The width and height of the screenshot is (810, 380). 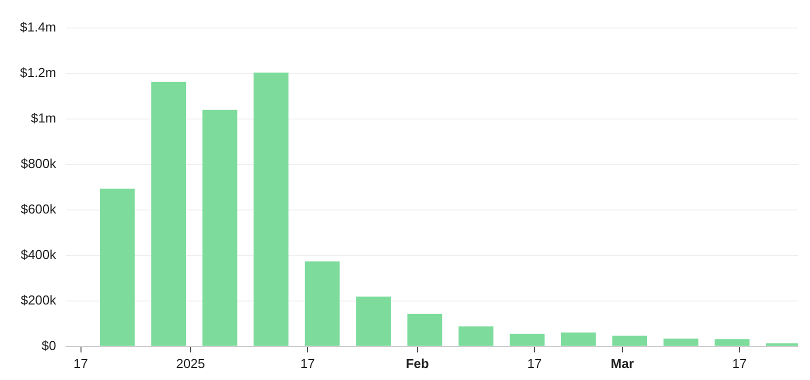 What do you see at coordinates (38, 72) in the screenshot?
I see `y-tick-label: $1.2m` at bounding box center [38, 72].